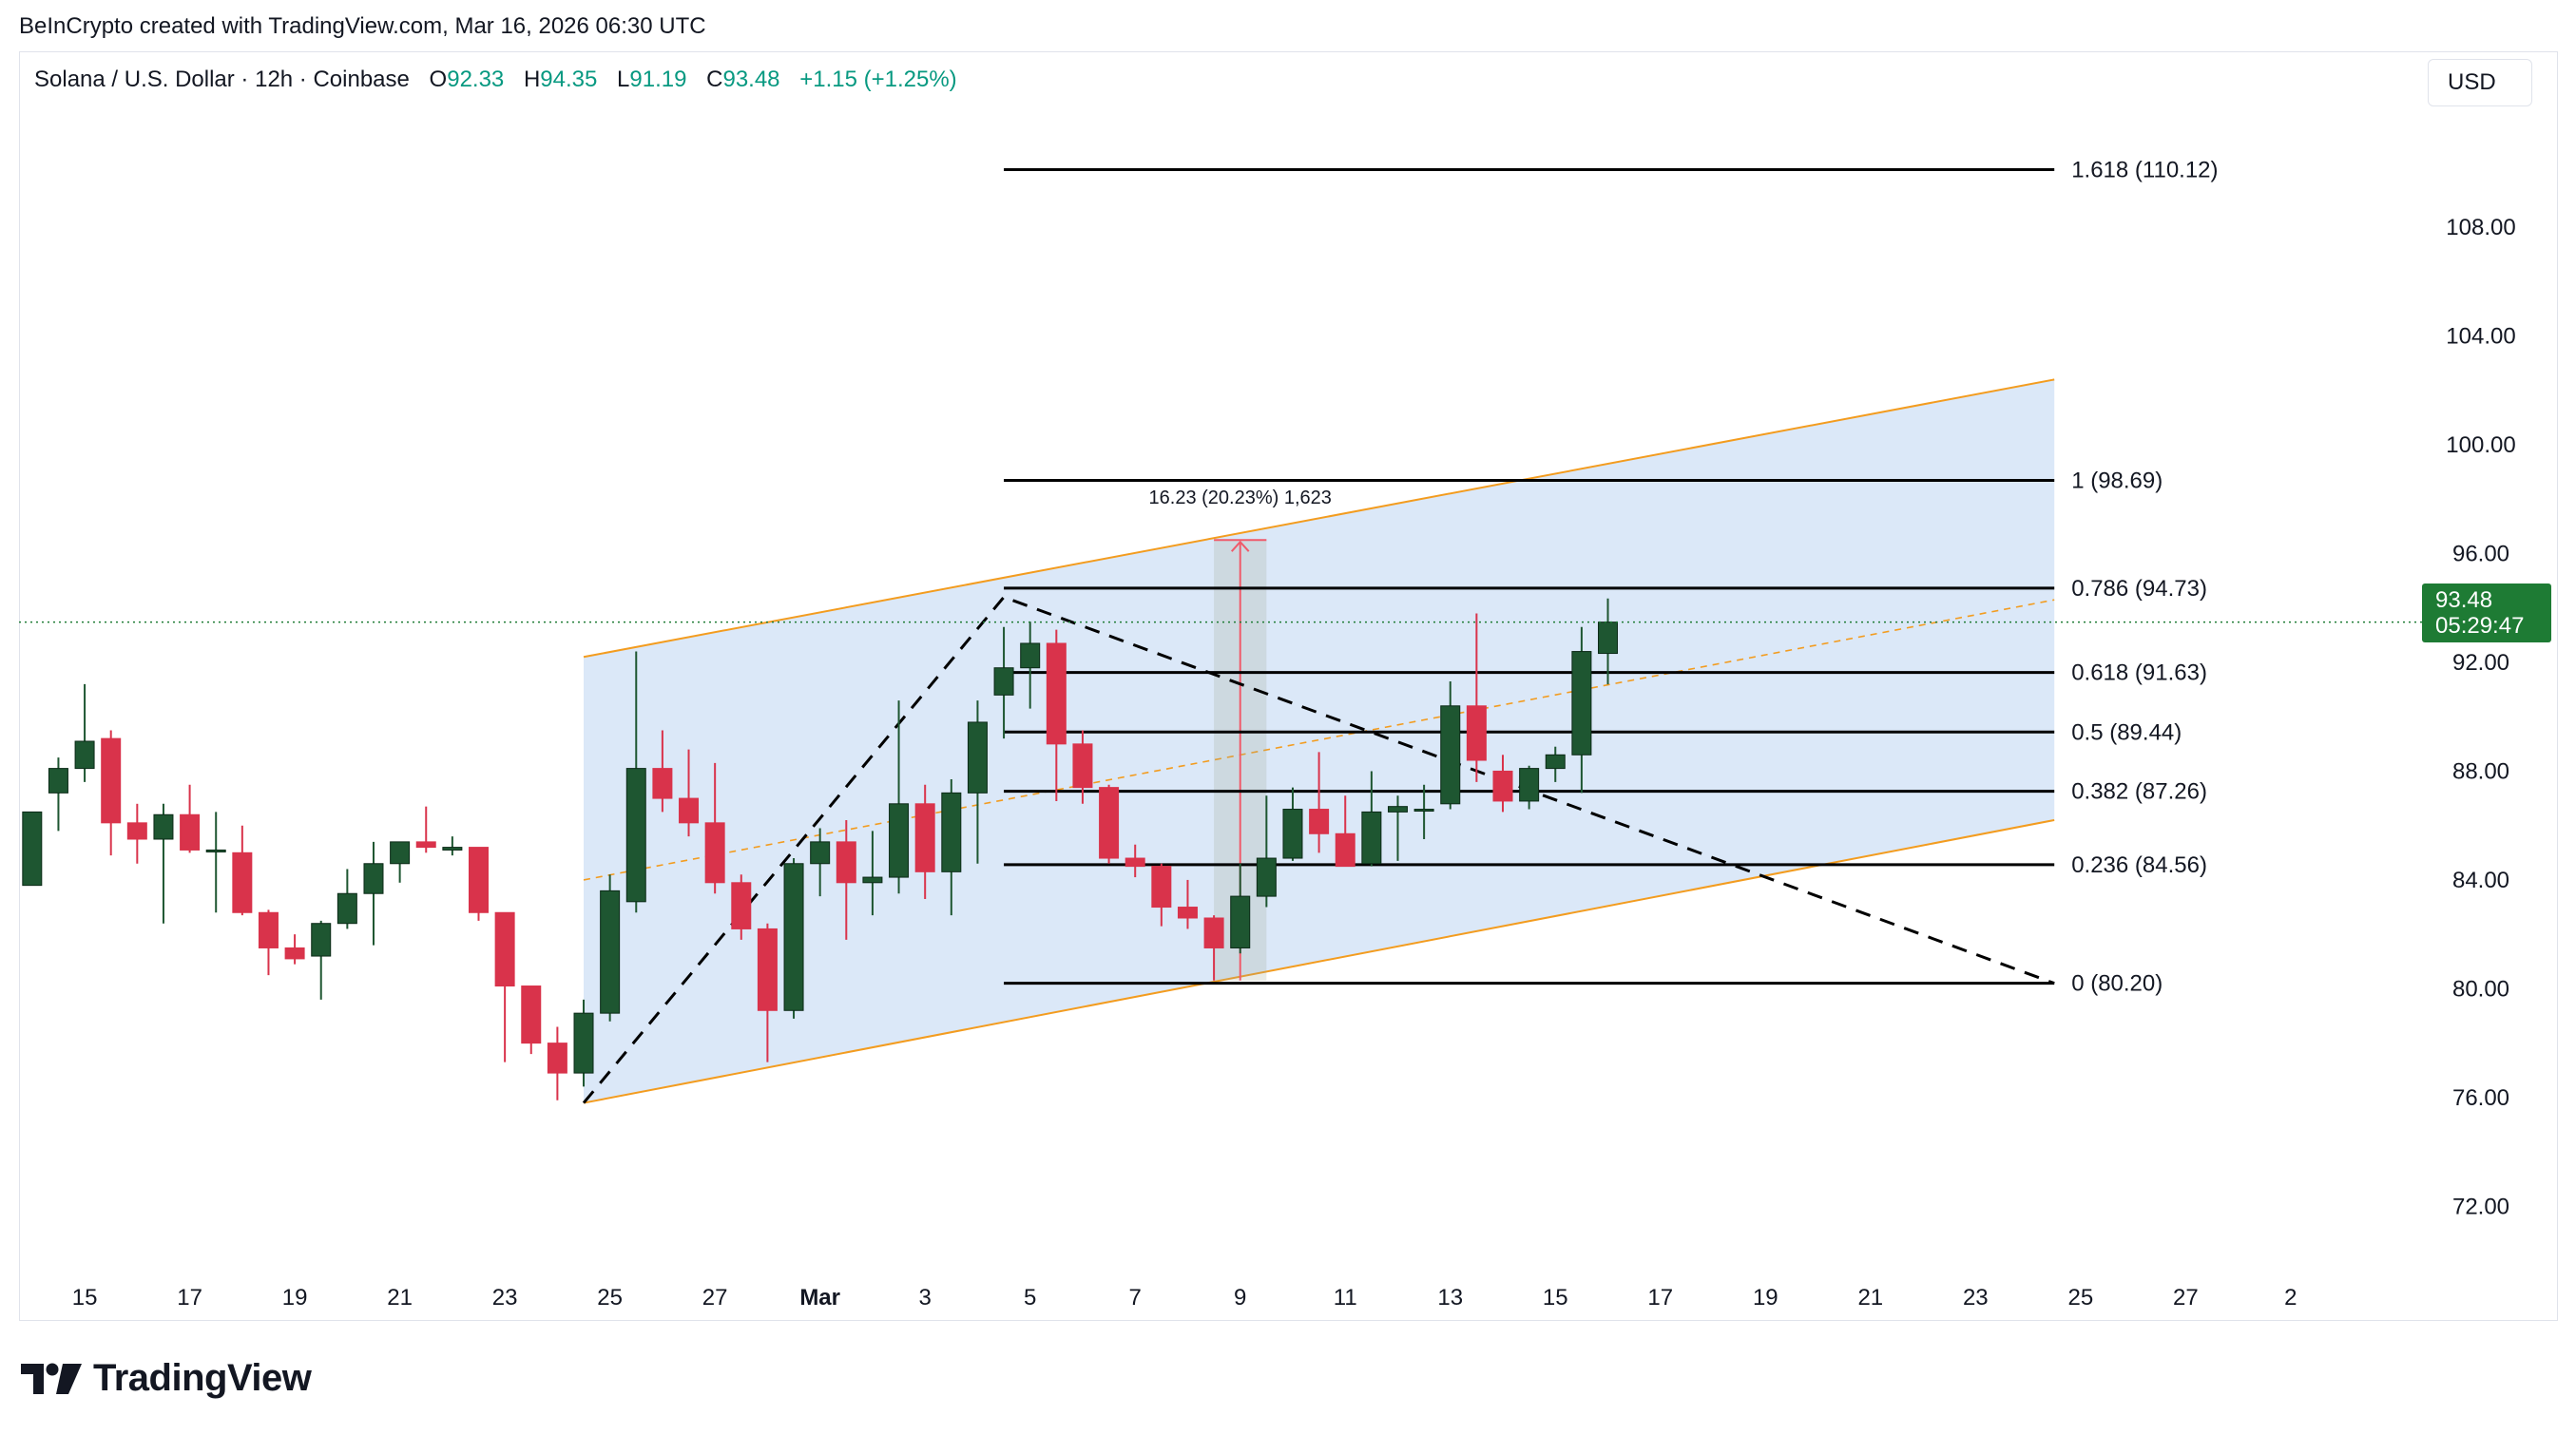 The height and width of the screenshot is (1435, 2576). Describe the element at coordinates (1240, 1298) in the screenshot. I see `time-tick-11: 9` at that location.